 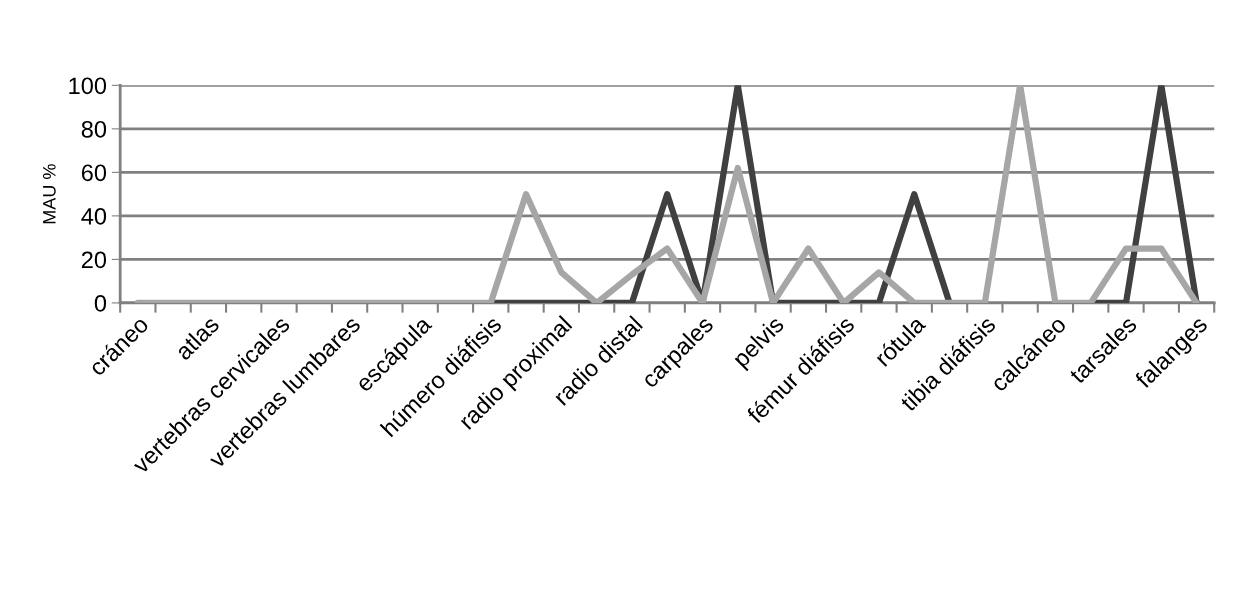 I want to click on y-tick-label: 100, so click(x=88, y=86).